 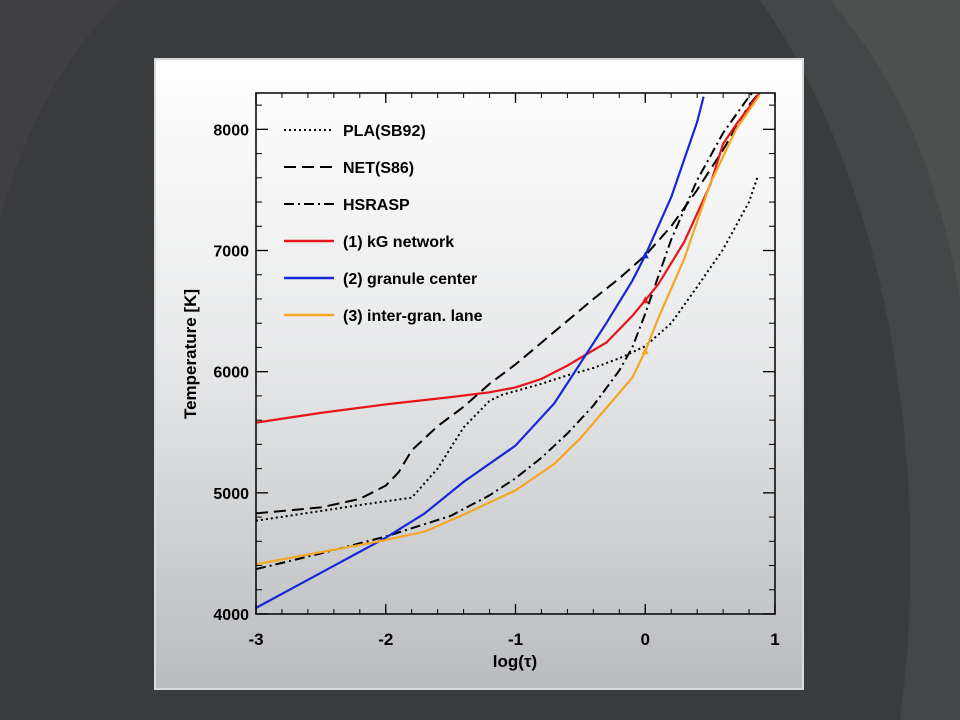 What do you see at coordinates (376, 205) in the screenshot?
I see `legend-label-2: HSRASP` at bounding box center [376, 205].